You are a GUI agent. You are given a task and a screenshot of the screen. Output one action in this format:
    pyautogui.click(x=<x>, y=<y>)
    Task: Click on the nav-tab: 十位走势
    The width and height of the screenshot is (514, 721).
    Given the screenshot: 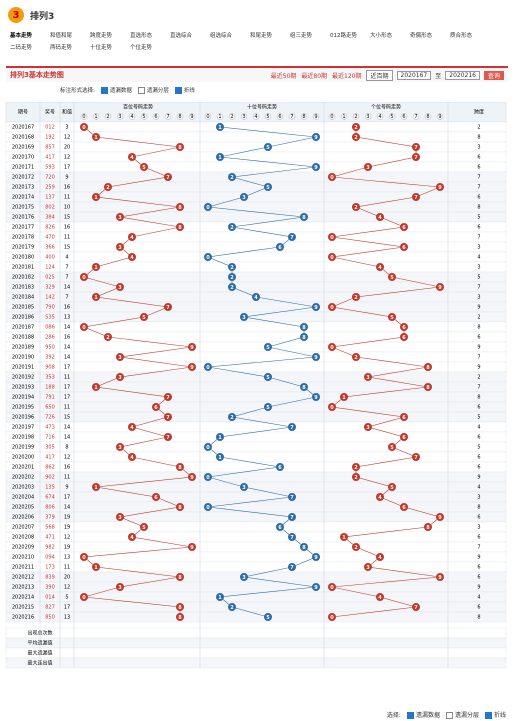 What is the action you would take?
    pyautogui.click(x=101, y=48)
    